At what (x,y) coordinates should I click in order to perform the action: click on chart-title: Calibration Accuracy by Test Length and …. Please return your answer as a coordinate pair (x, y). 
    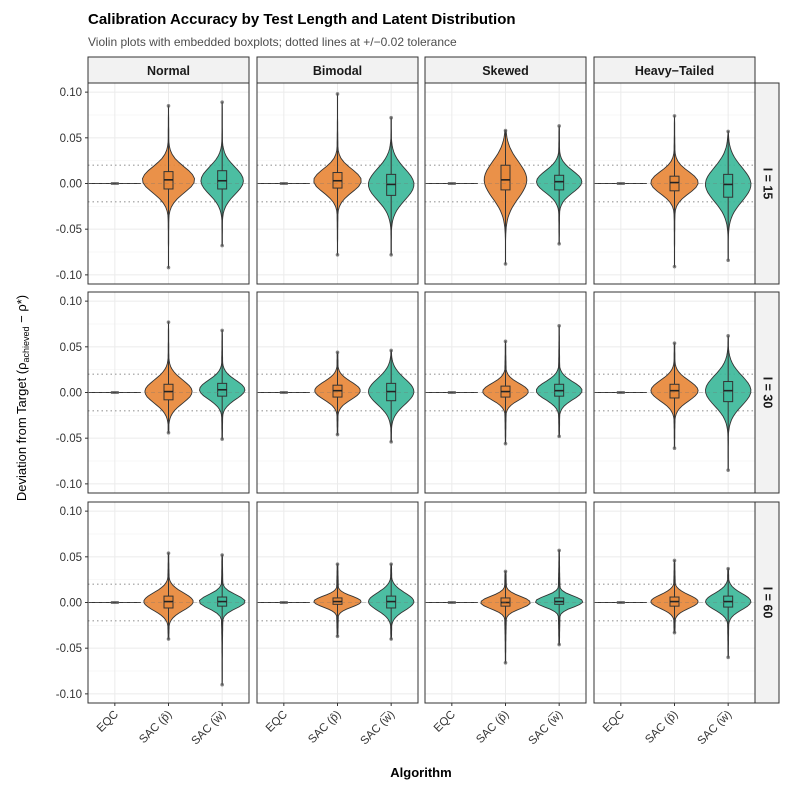
    Looking at the image, I should click on (302, 19).